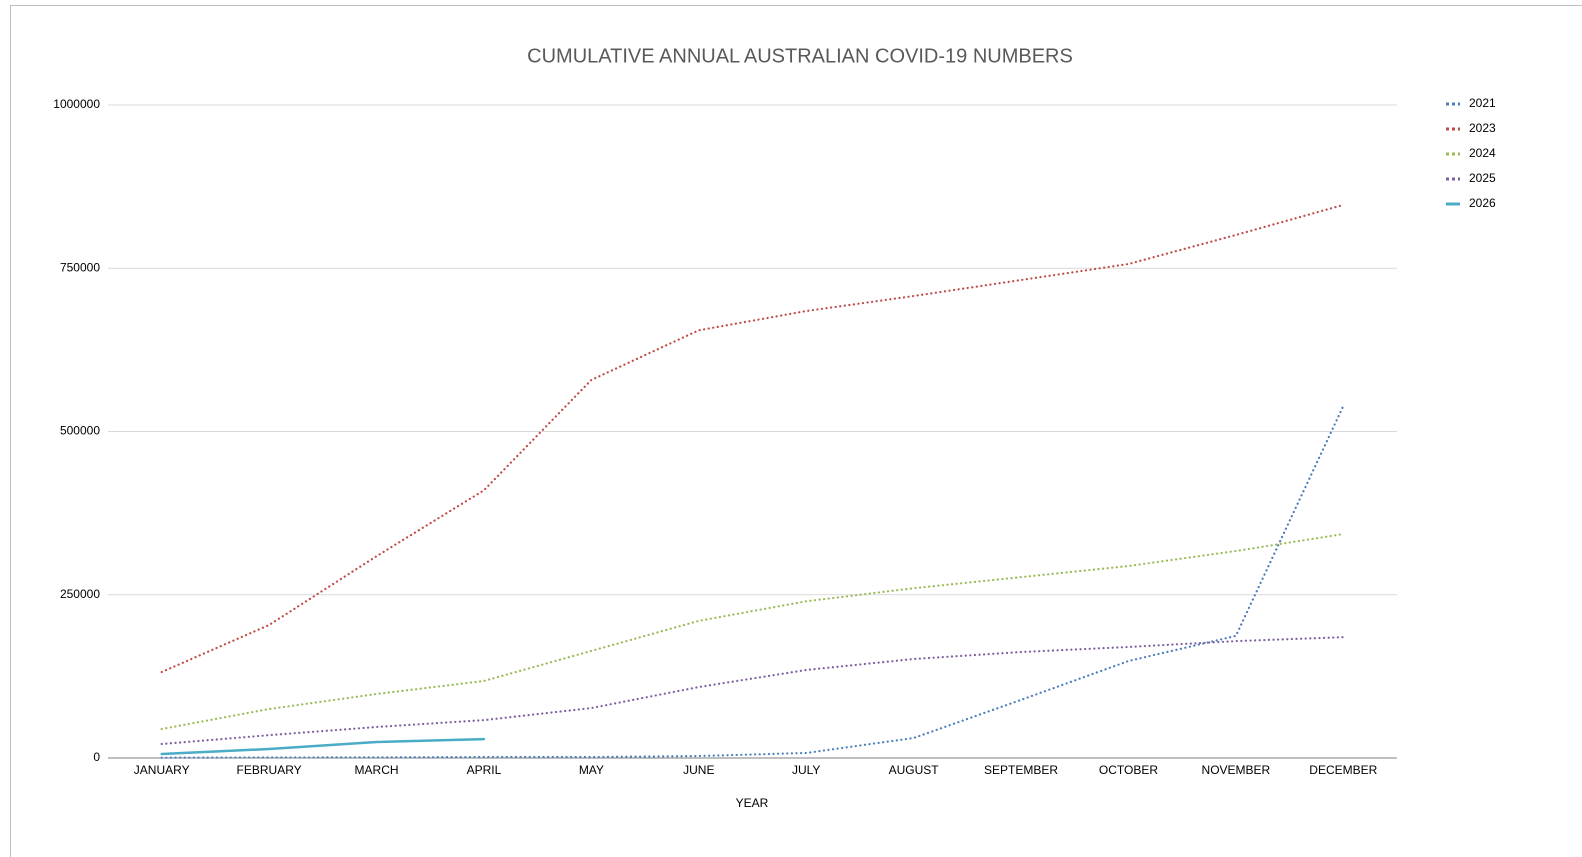 The image size is (1582, 857). Describe the element at coordinates (76, 104) in the screenshot. I see `y-tick-label: 1000000` at that location.